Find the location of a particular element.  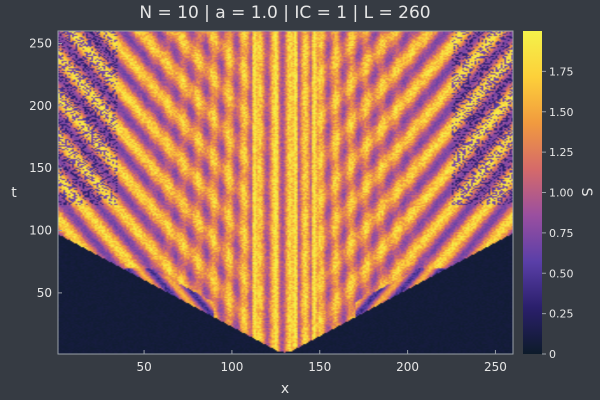

x-tick-label: 200 is located at coordinates (407, 367).